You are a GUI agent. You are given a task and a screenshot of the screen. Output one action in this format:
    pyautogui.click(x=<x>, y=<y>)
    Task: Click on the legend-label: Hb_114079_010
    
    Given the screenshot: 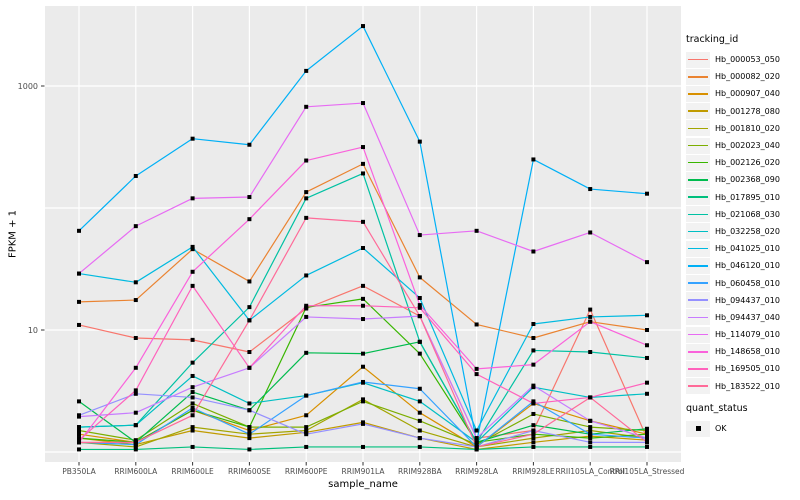 What is the action you would take?
    pyautogui.click(x=747, y=335)
    